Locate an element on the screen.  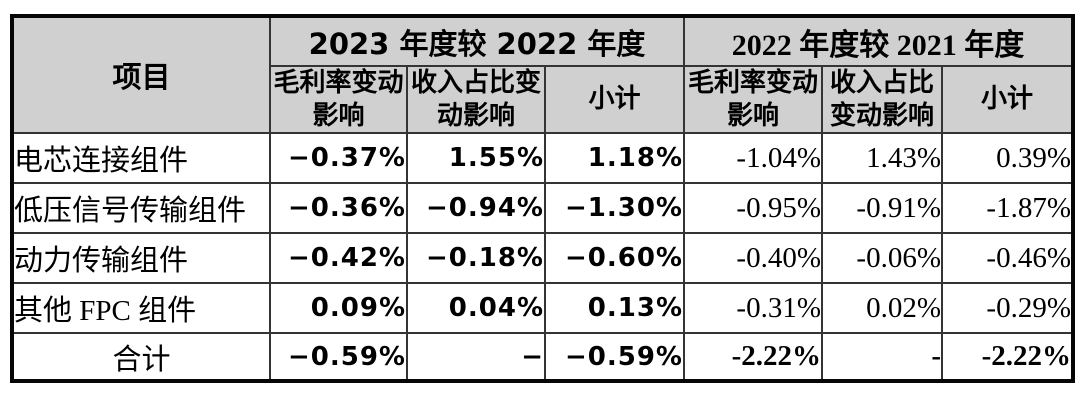
row-label: 动力传输组件 is located at coordinates (141, 258).